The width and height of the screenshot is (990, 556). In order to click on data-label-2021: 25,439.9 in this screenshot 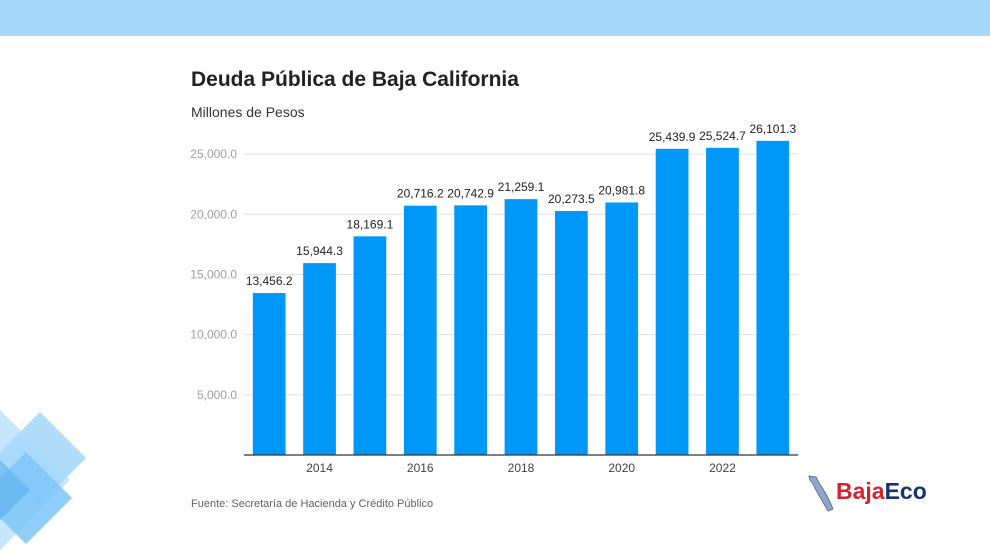, I will do `click(672, 137)`.